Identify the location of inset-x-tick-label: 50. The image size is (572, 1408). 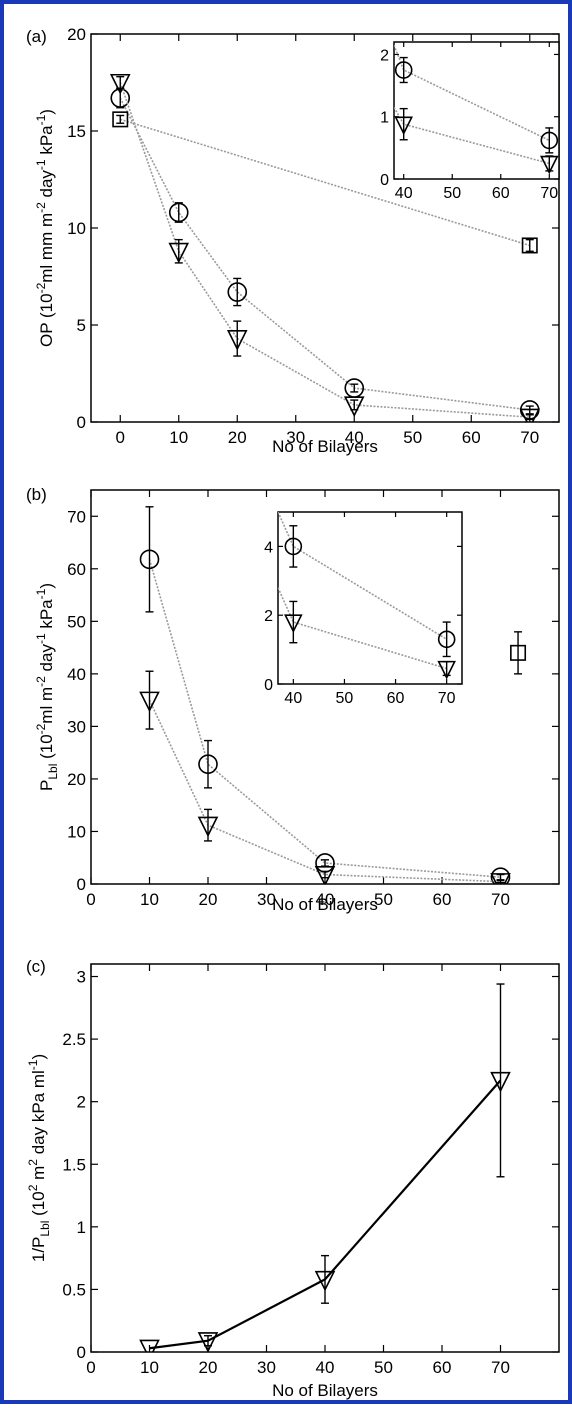
(345, 698).